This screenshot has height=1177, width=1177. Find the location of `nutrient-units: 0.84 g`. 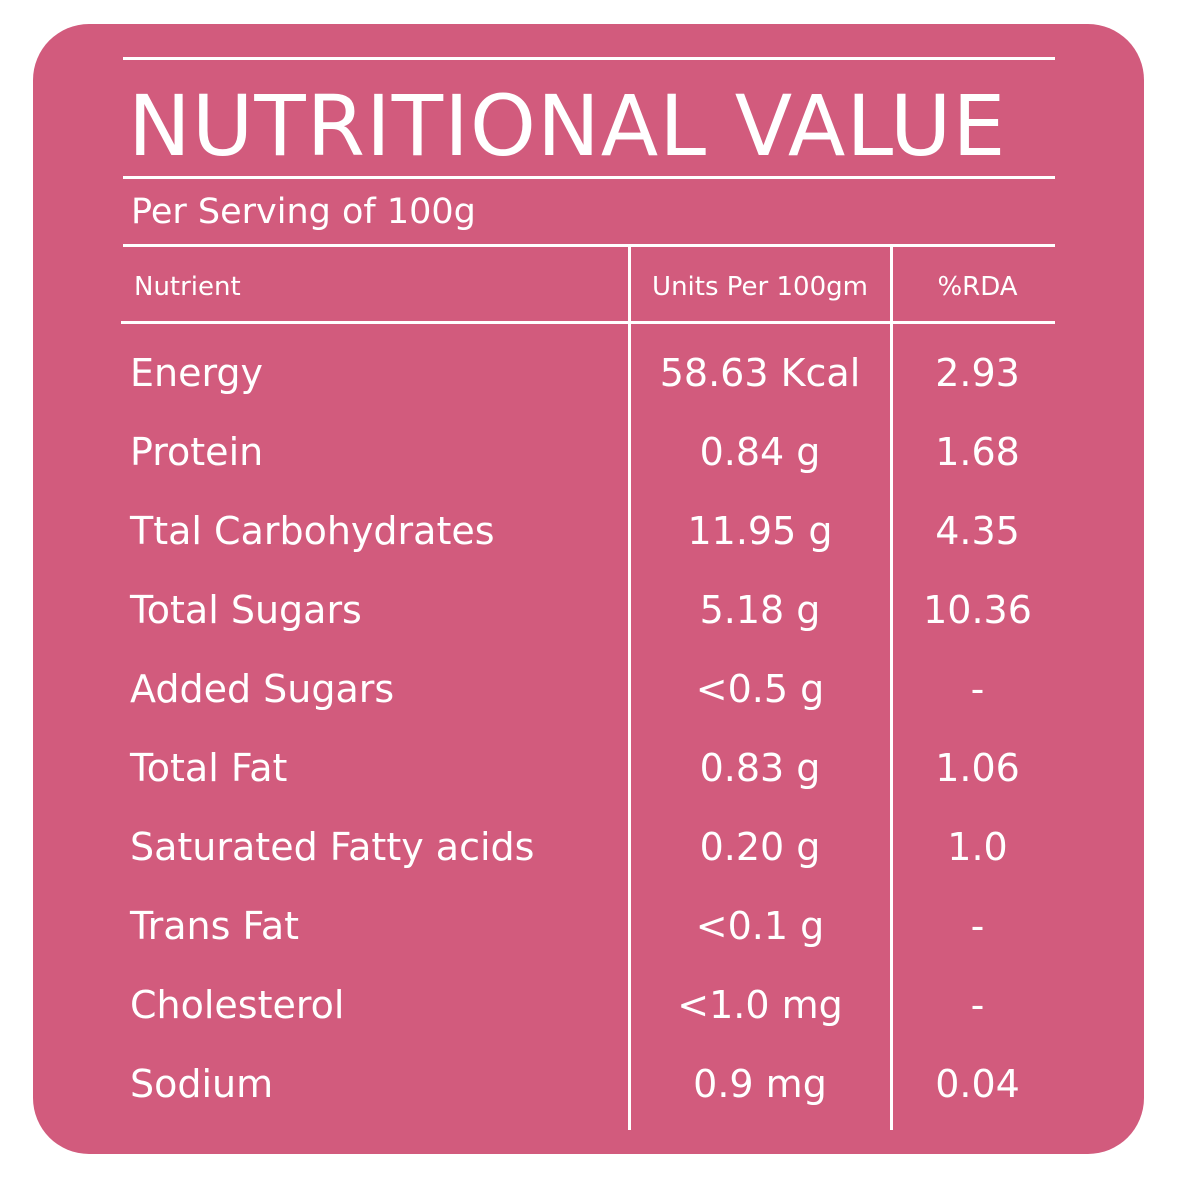

nutrient-units: 0.84 g is located at coordinates (760, 452).